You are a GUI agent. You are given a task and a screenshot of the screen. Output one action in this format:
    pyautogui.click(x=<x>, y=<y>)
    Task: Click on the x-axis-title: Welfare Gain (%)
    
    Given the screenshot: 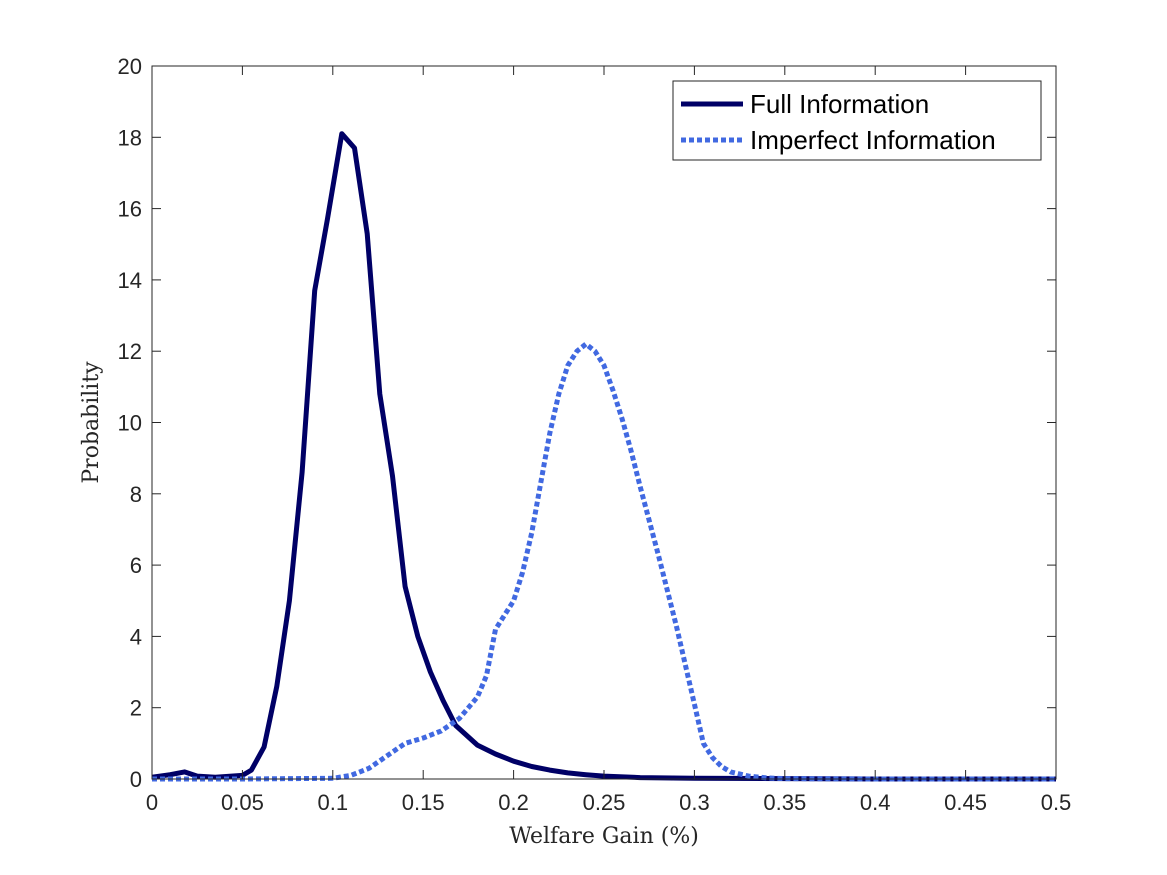 What is the action you would take?
    pyautogui.click(x=604, y=836)
    